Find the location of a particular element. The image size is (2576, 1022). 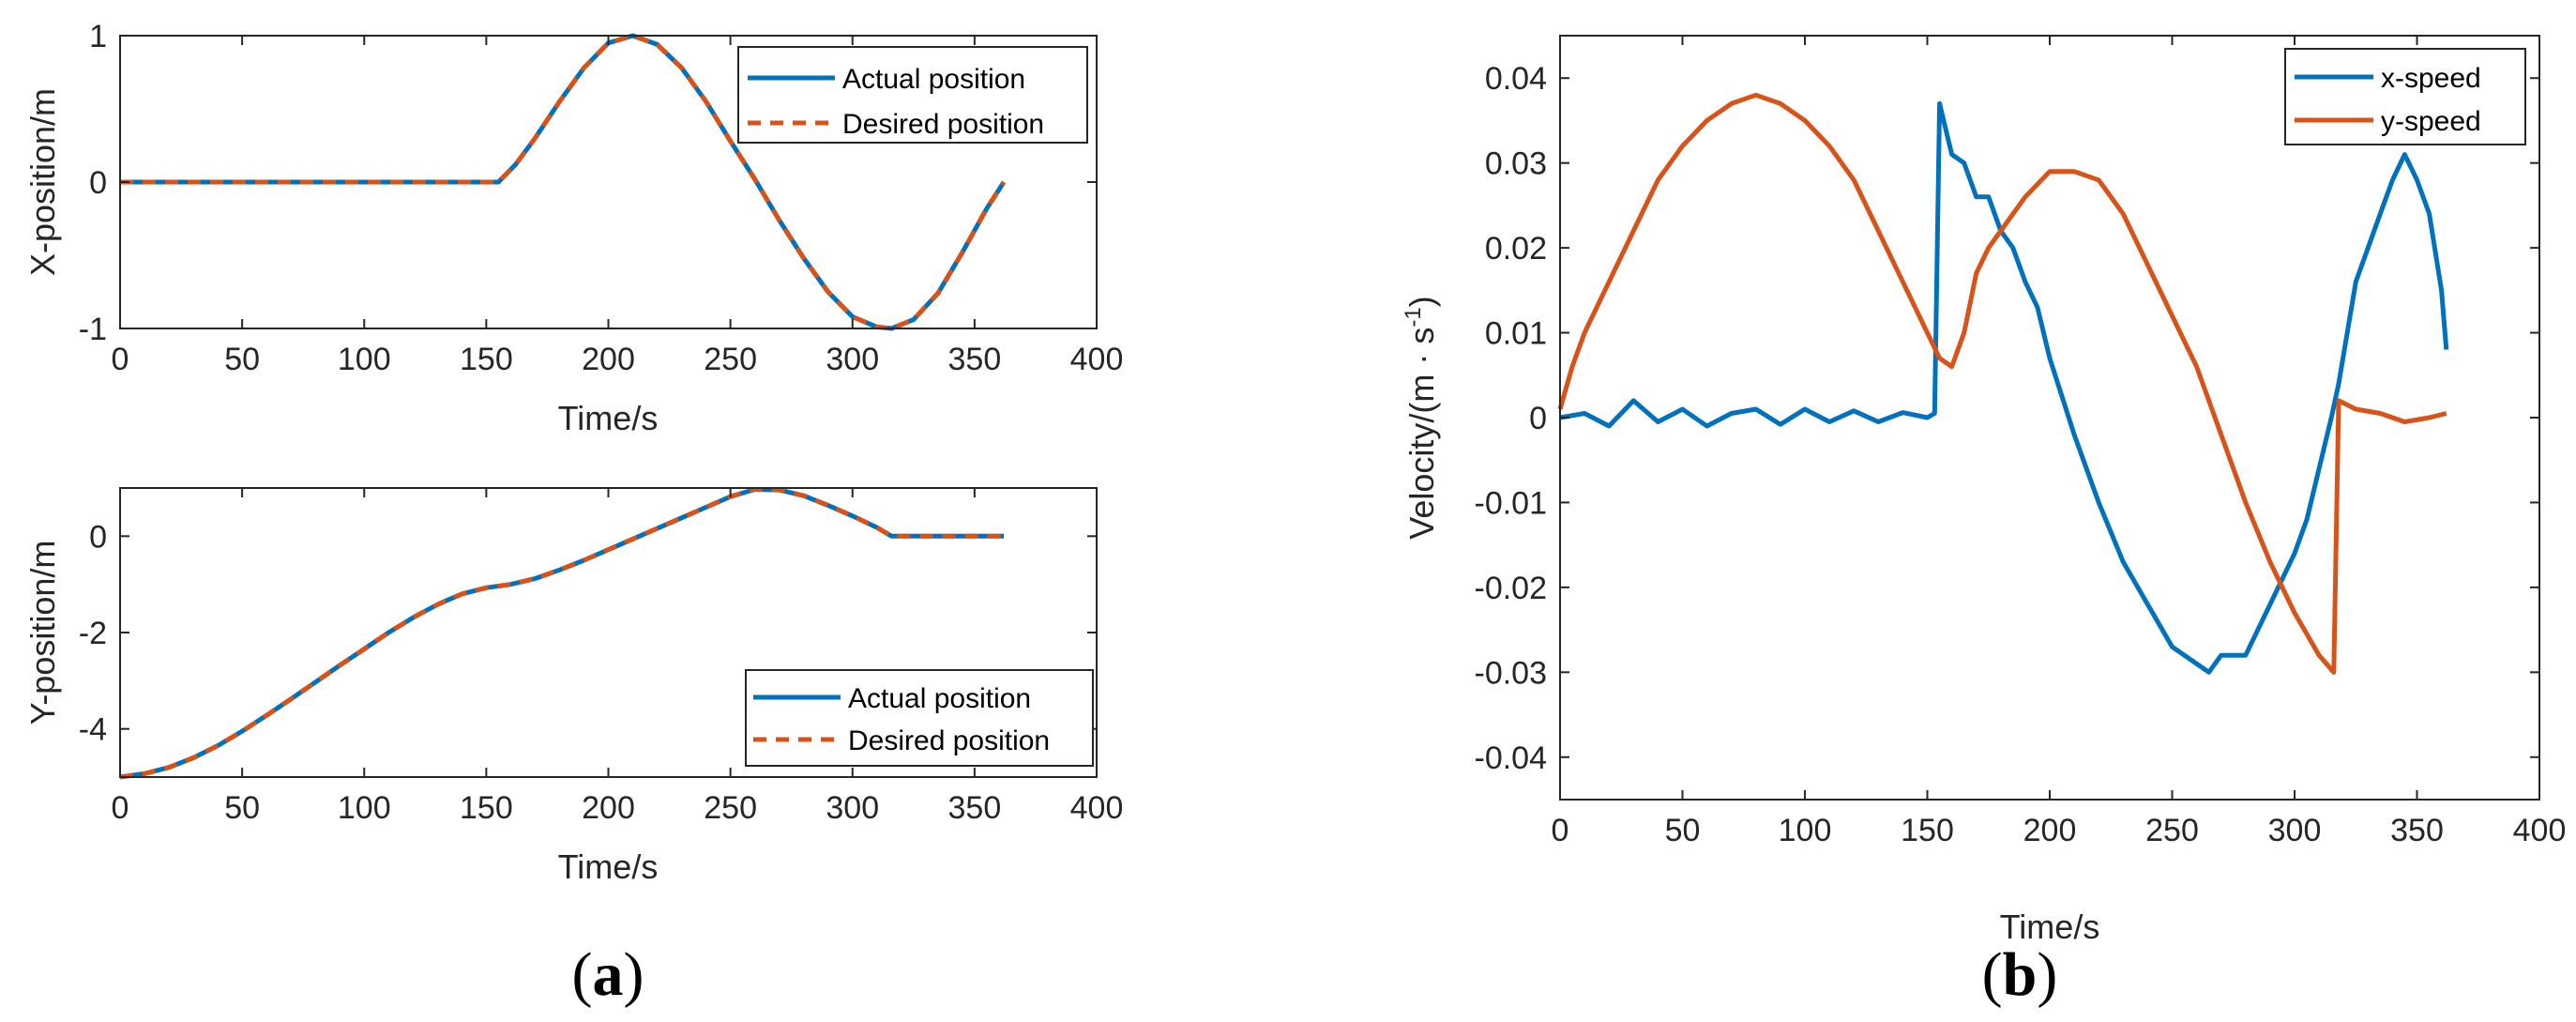

velocity-xtick-label: 300 is located at coordinates (2295, 830).